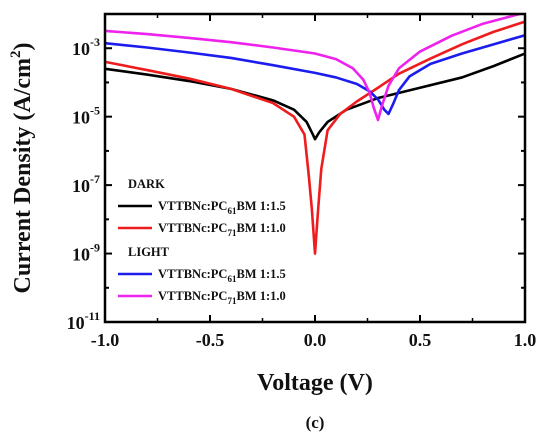 The image size is (550, 437). Describe the element at coordinates (22, 167) in the screenshot. I see `y-axis-title: Current Density (A/cm2)` at that location.